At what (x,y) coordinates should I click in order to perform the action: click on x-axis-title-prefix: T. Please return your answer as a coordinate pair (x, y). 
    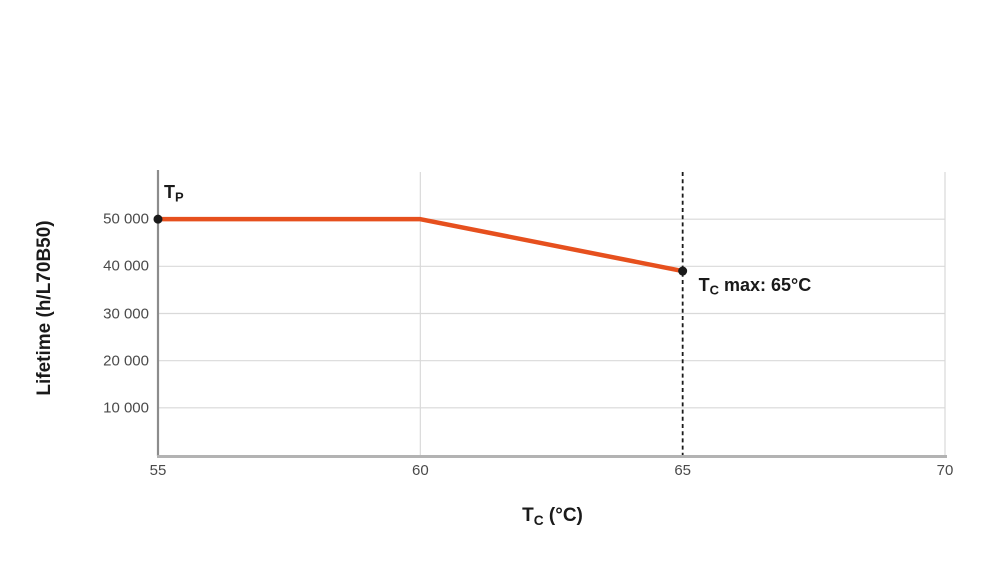
    Looking at the image, I should click on (528, 515).